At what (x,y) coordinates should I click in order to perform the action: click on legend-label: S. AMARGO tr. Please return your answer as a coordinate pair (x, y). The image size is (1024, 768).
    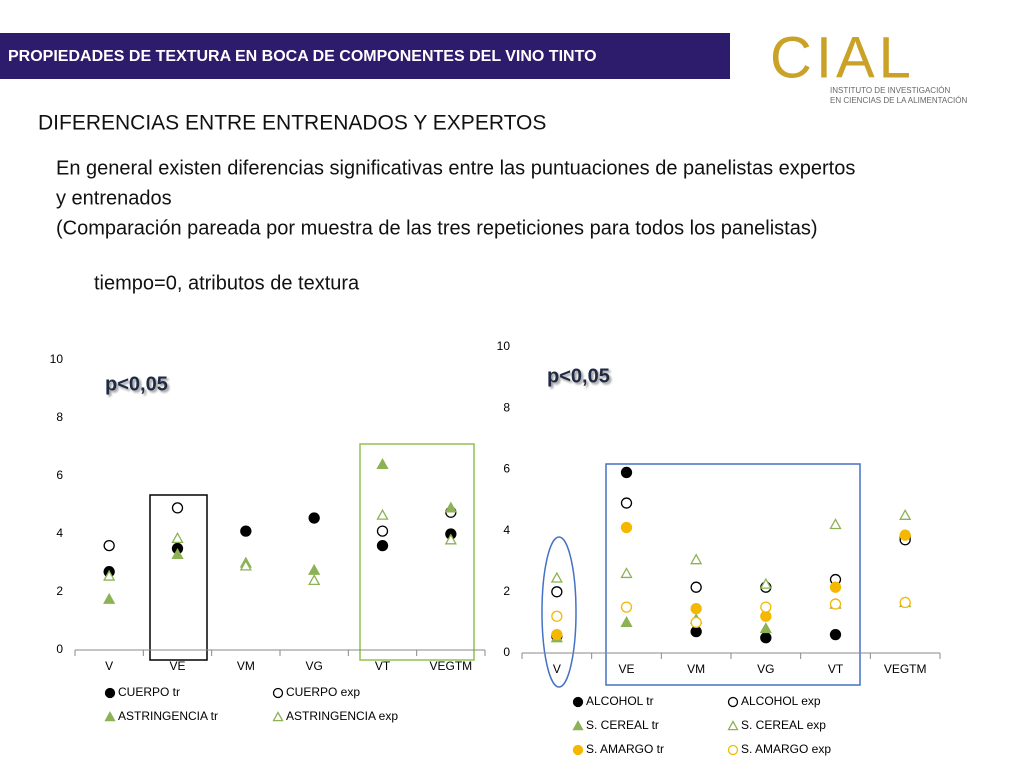
    Looking at the image, I should click on (625, 749).